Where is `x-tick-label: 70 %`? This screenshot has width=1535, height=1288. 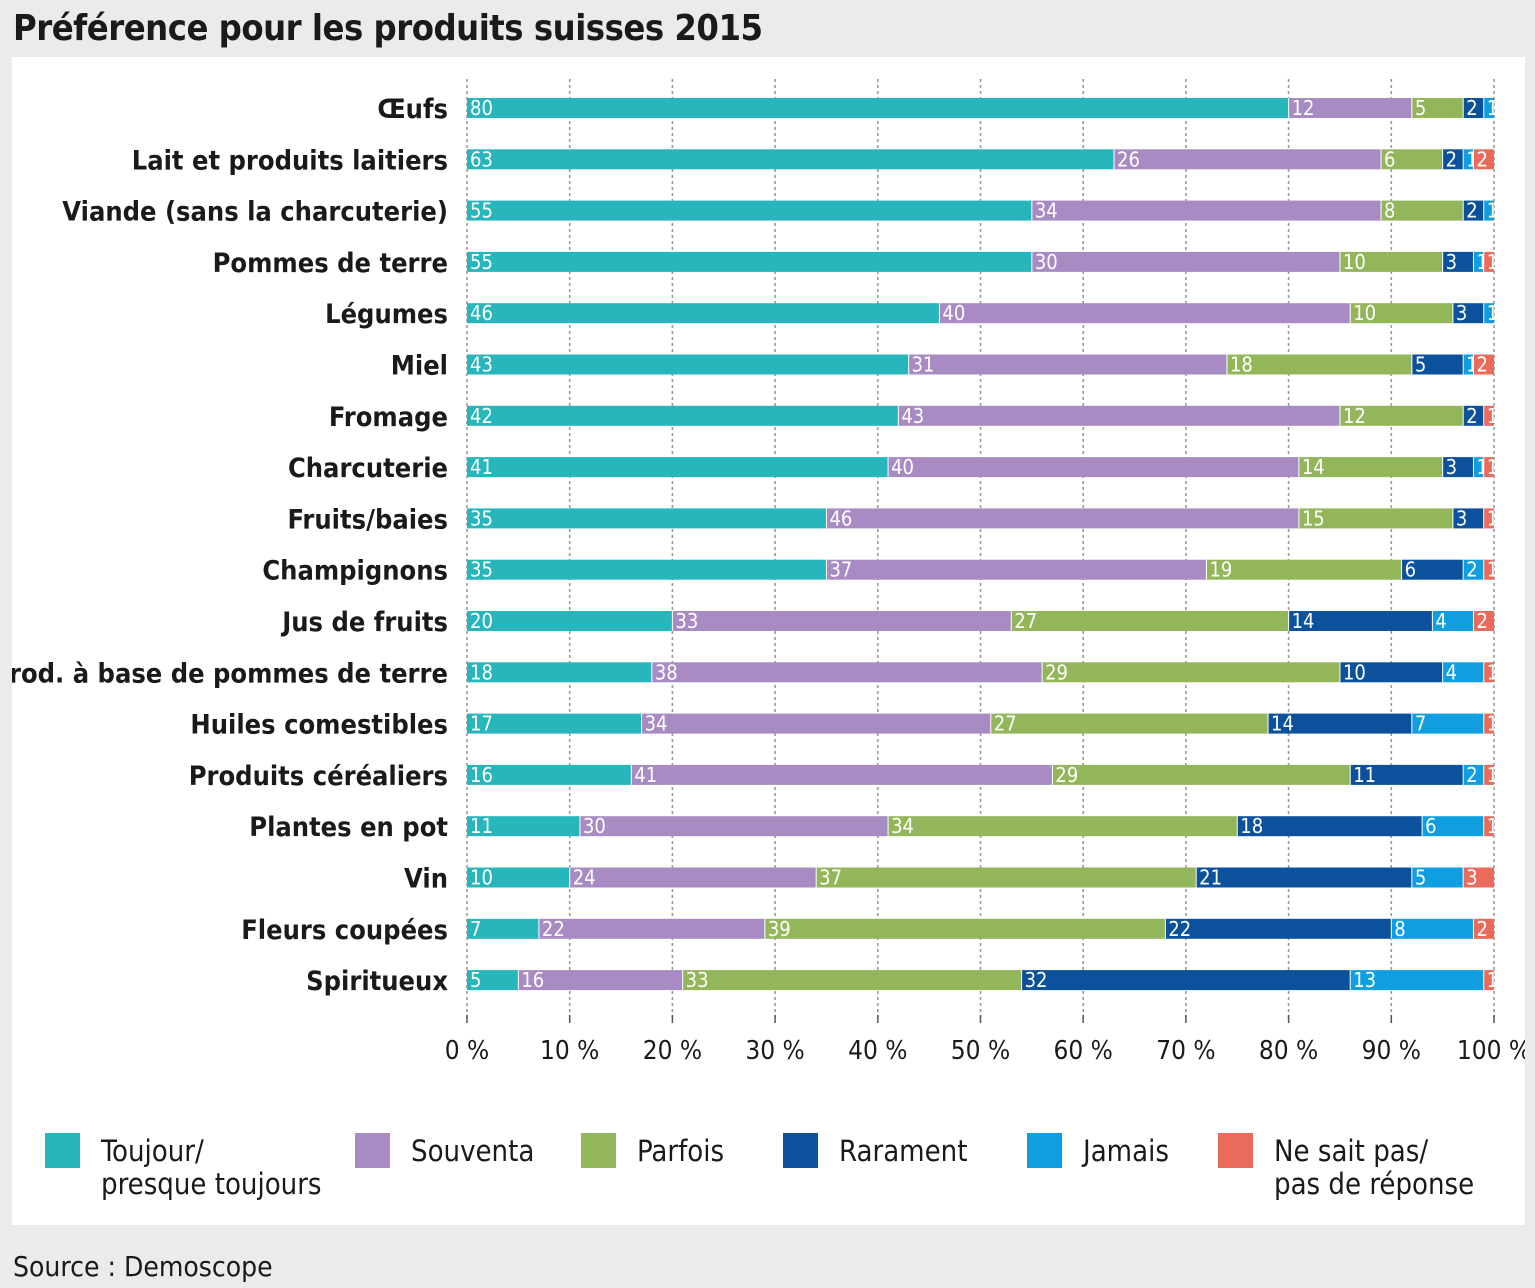 x-tick-label: 70 % is located at coordinates (1185, 1051).